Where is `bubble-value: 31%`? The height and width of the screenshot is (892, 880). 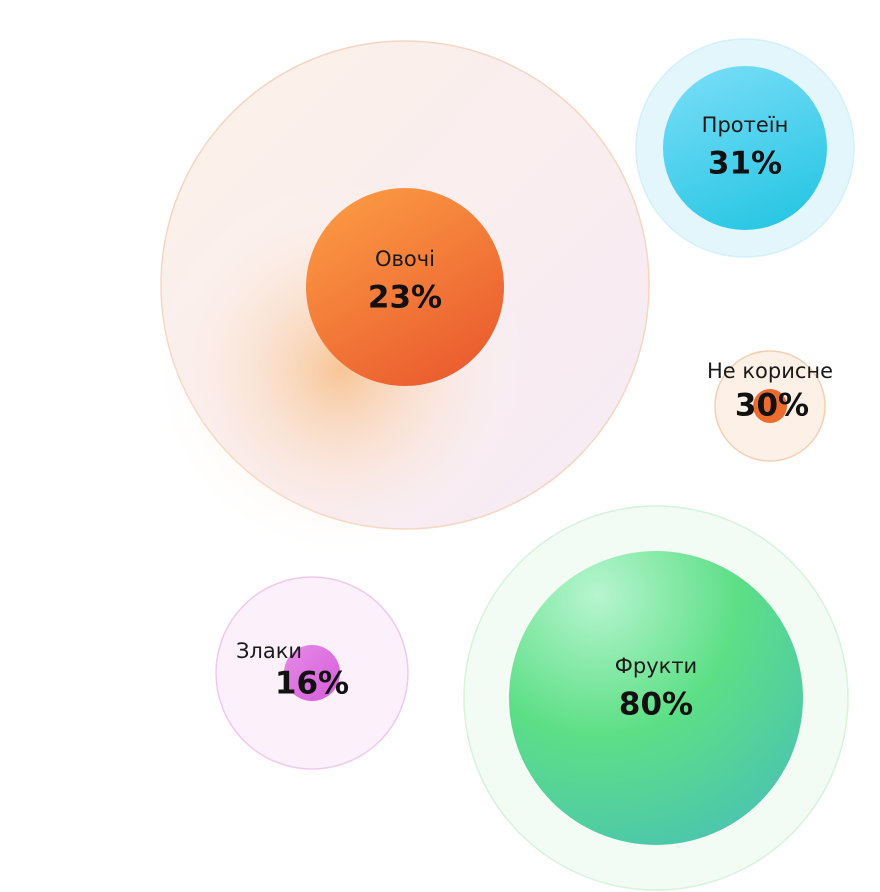 bubble-value: 31% is located at coordinates (745, 164).